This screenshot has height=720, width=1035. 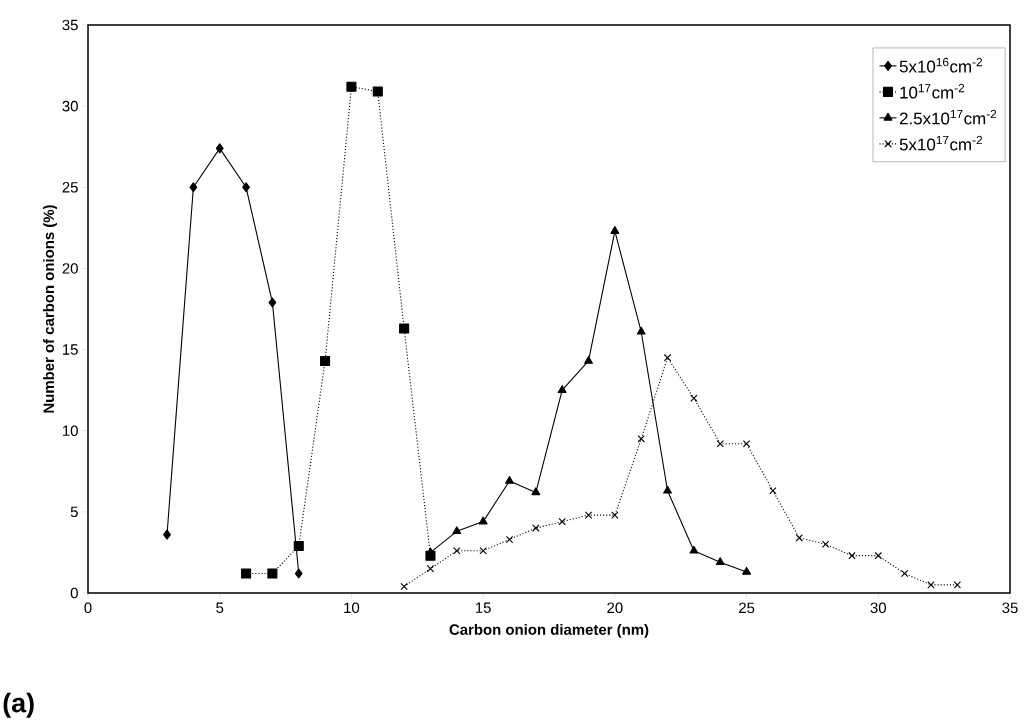 What do you see at coordinates (74, 512) in the screenshot?
I see `y-tick-label: 5` at bounding box center [74, 512].